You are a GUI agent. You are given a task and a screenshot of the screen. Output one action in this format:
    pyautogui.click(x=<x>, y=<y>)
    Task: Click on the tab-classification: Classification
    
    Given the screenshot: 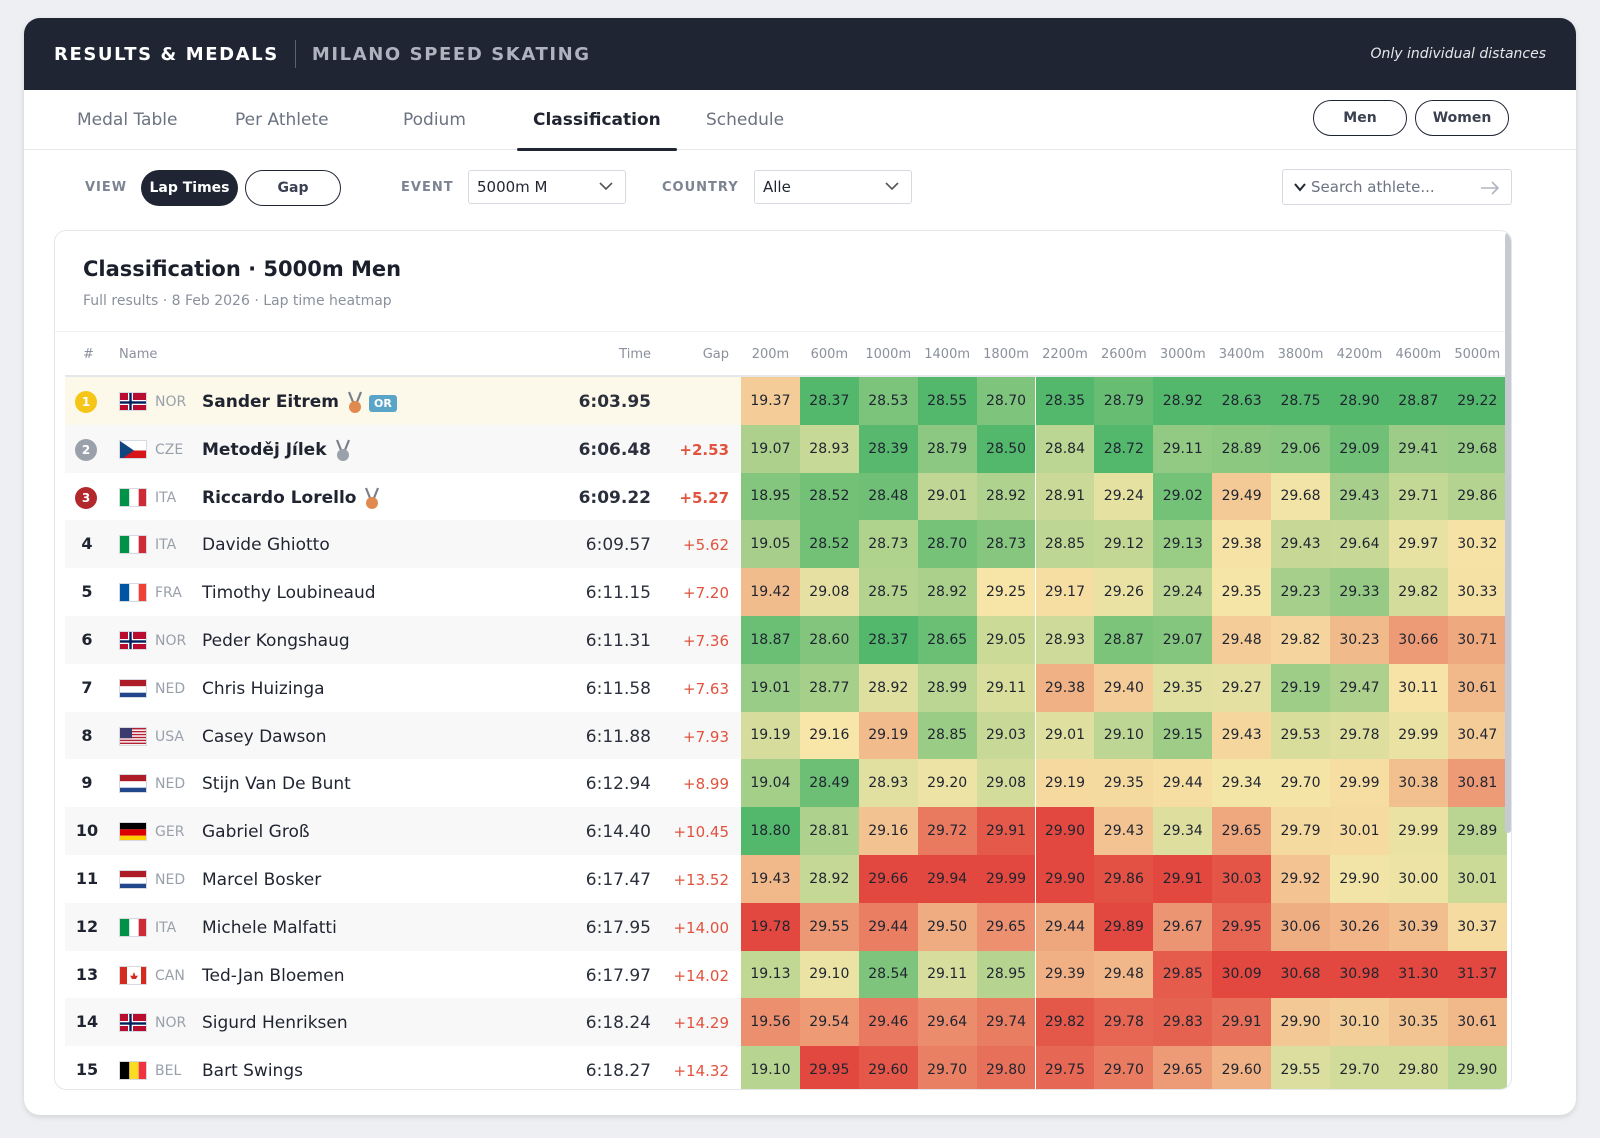 What is the action you would take?
    pyautogui.click(x=597, y=120)
    